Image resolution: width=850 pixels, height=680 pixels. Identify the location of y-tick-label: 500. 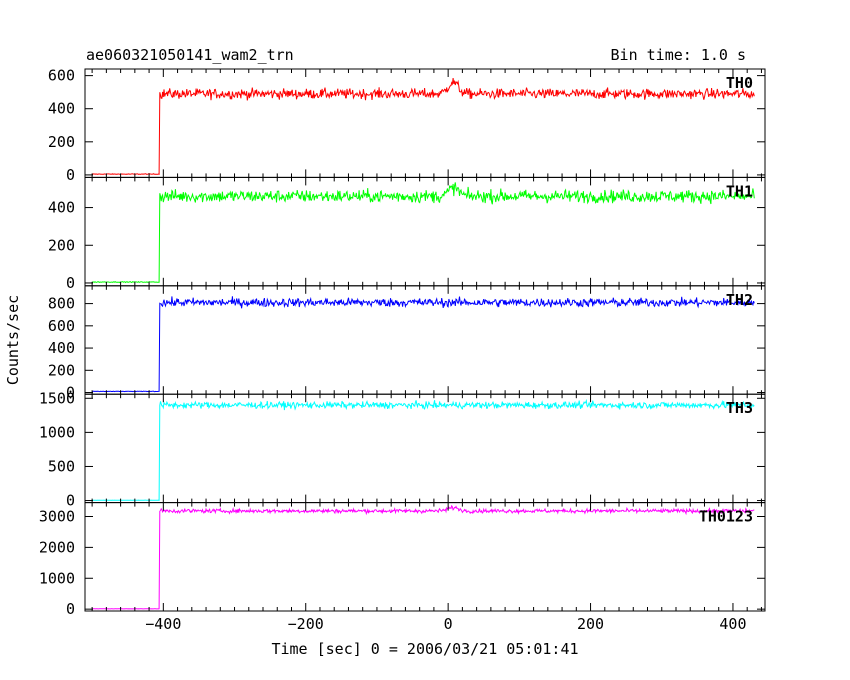
(61, 466).